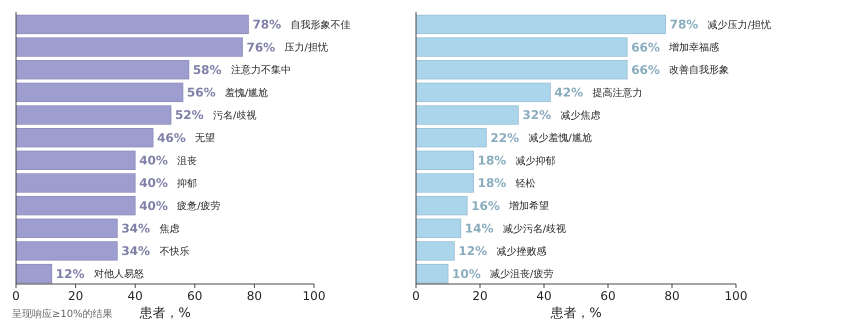 Image resolution: width=861 pixels, height=336 pixels. Describe the element at coordinates (260, 70) in the screenshot. I see `y-tick-label: 注意力不集中` at that location.